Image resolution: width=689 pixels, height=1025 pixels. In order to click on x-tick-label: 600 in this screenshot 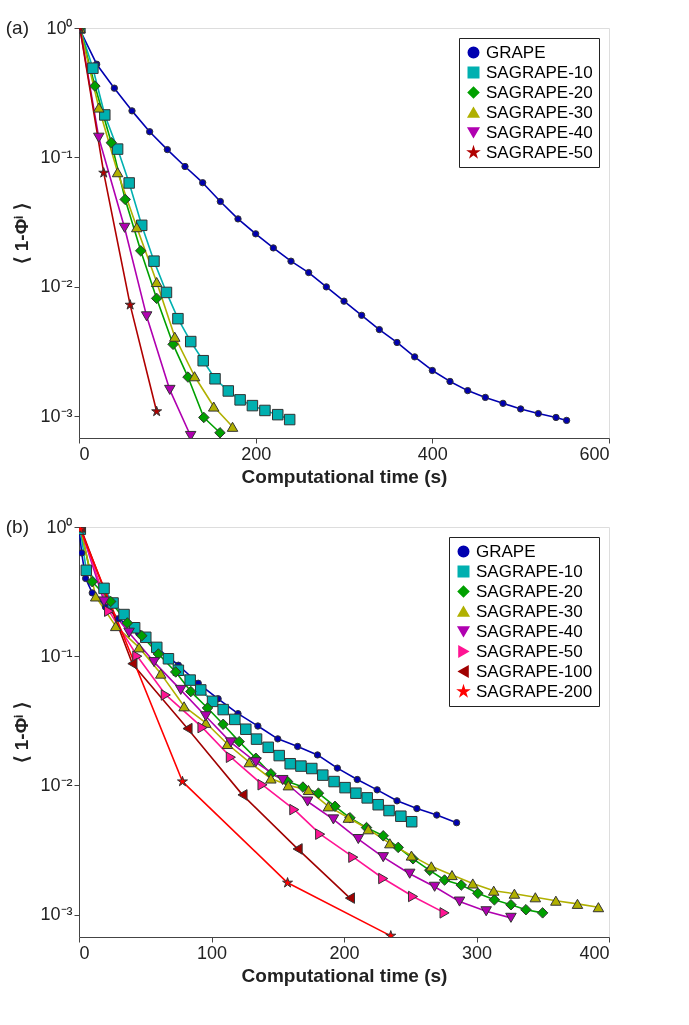, I will do `click(594, 453)`.